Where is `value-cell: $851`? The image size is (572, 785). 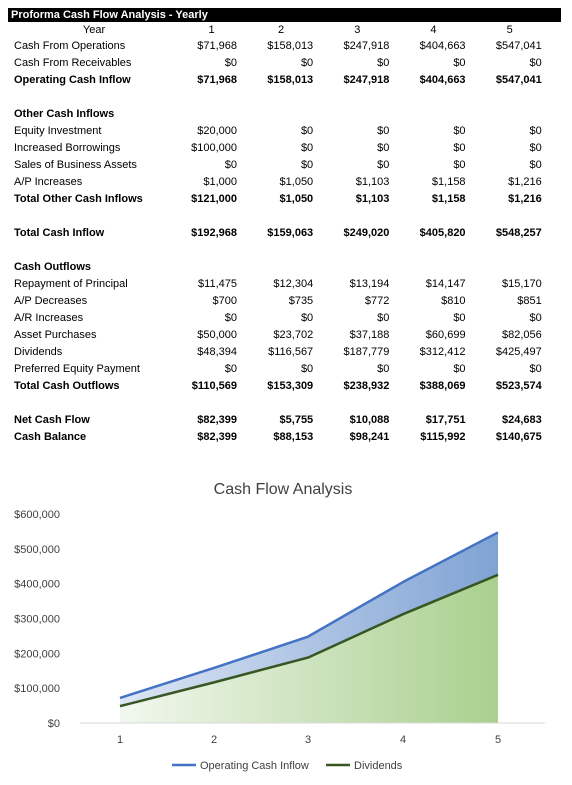
value-cell: $851 is located at coordinates (529, 301).